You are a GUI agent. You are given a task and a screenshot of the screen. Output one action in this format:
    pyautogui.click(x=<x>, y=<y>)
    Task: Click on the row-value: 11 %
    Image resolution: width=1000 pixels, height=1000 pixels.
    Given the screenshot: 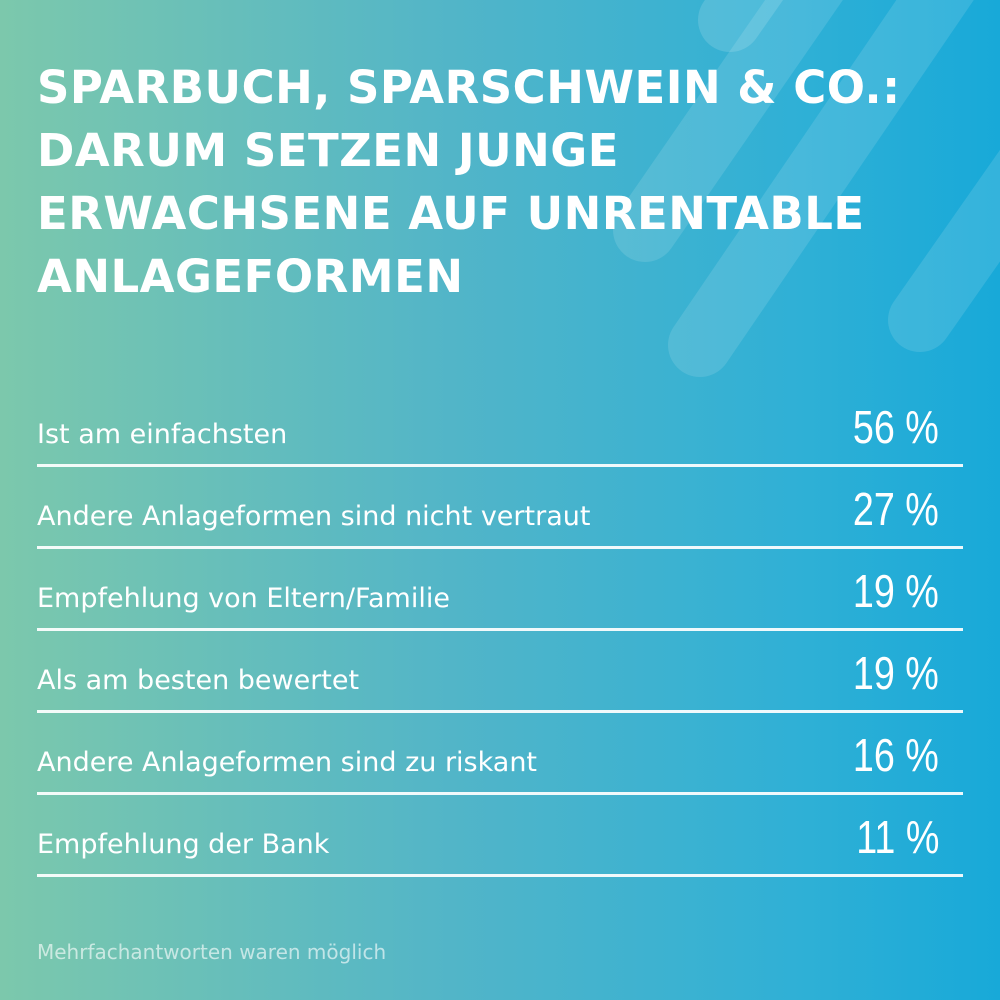 What is the action you would take?
    pyautogui.click(x=897, y=837)
    